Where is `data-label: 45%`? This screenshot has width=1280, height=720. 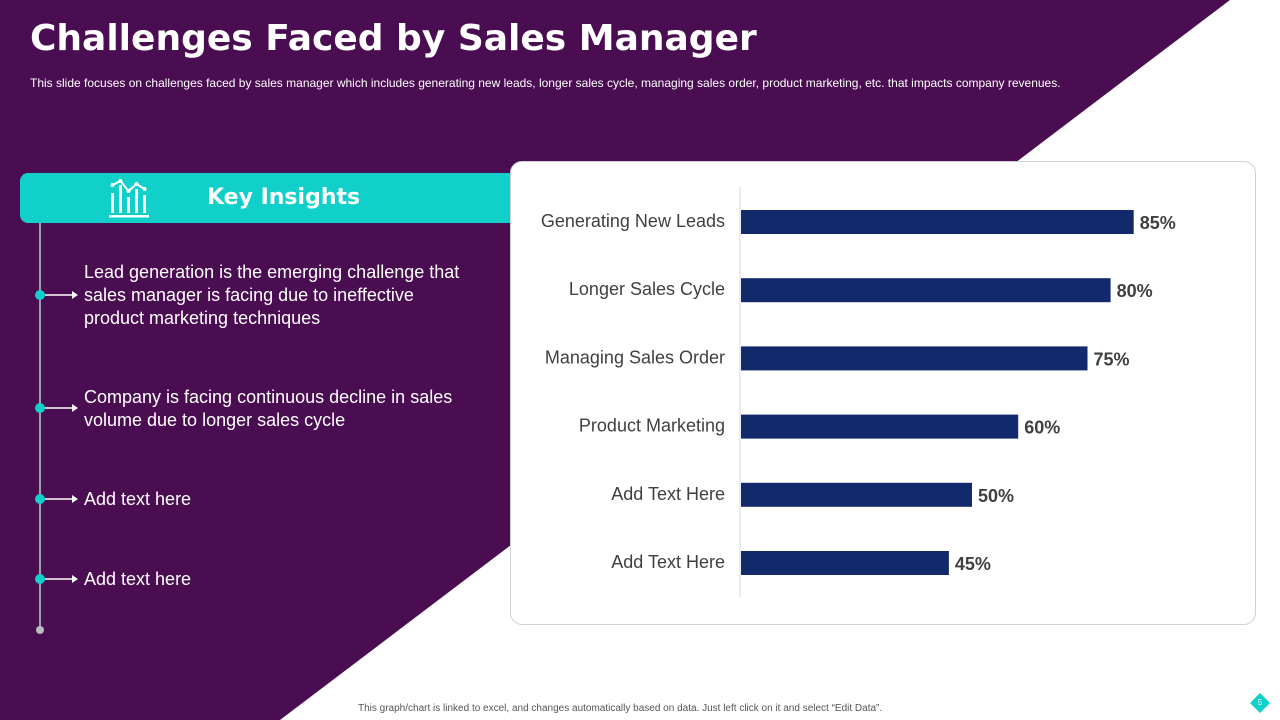 data-label: 45% is located at coordinates (973, 564).